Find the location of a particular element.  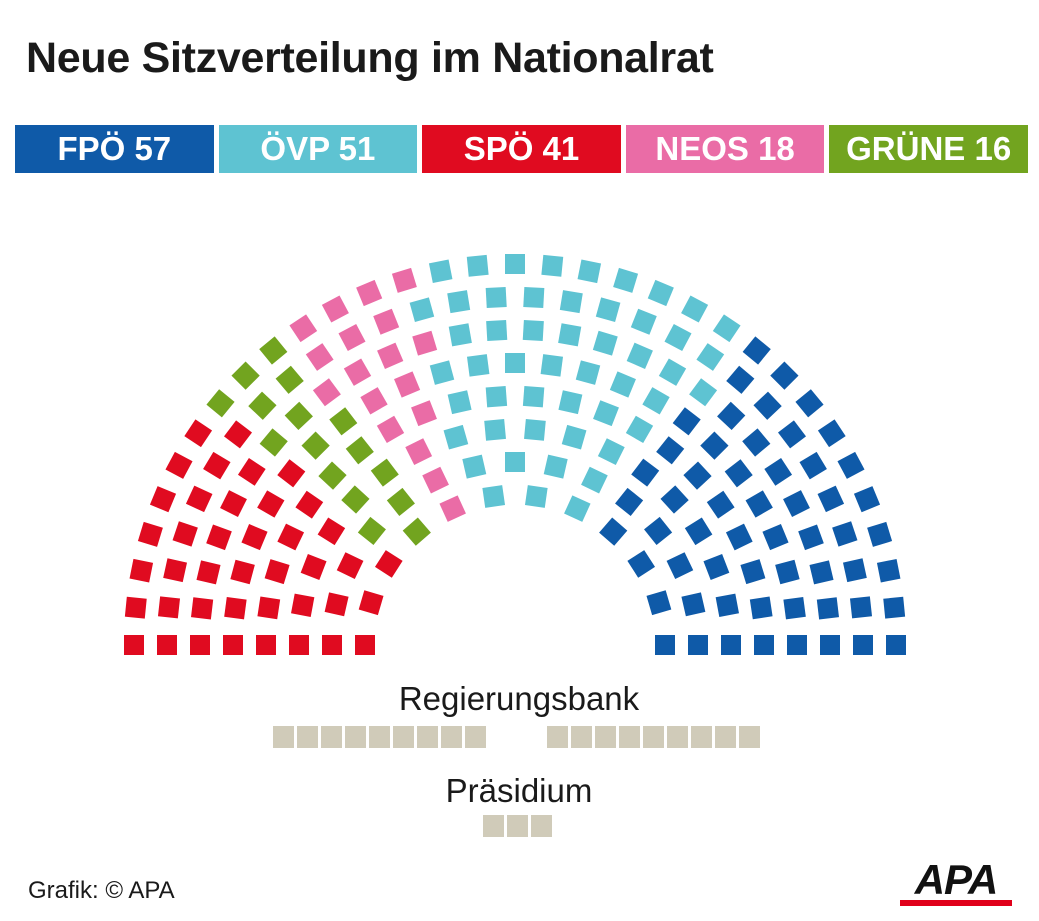

praesidium-label: Präsidium is located at coordinates (519, 790).